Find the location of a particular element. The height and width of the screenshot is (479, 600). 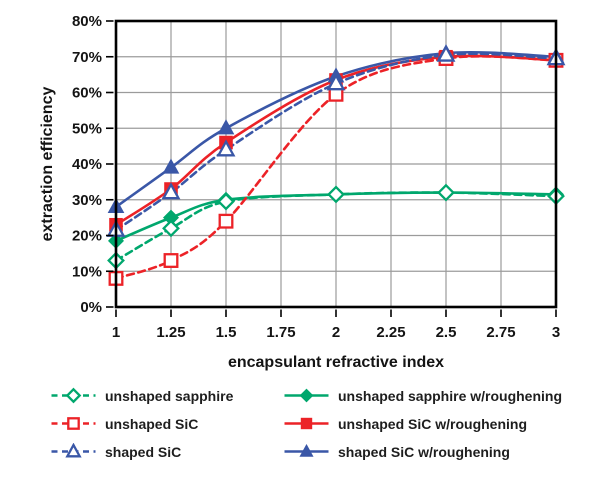

x-tick-labels: 1 1.25 1.5 1.75 2 2.25 2.5 2.75 3 is located at coordinates (336, 332).